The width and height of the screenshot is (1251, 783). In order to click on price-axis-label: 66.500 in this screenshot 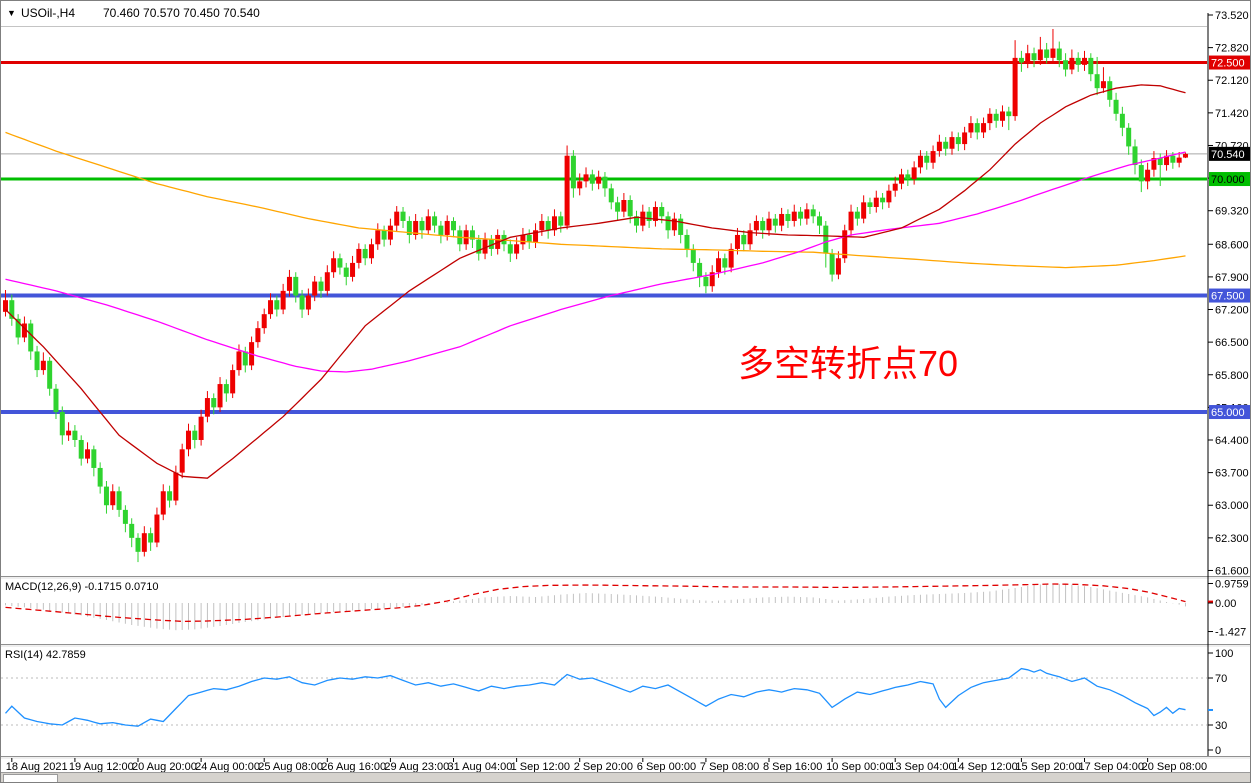, I will do `click(1232, 343)`.